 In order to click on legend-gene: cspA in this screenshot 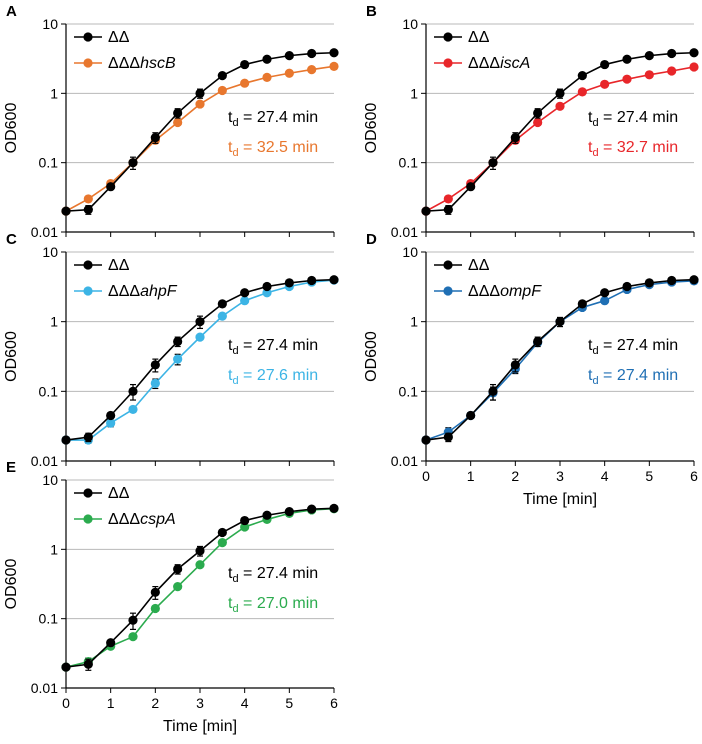, I will do `click(158, 519)`.